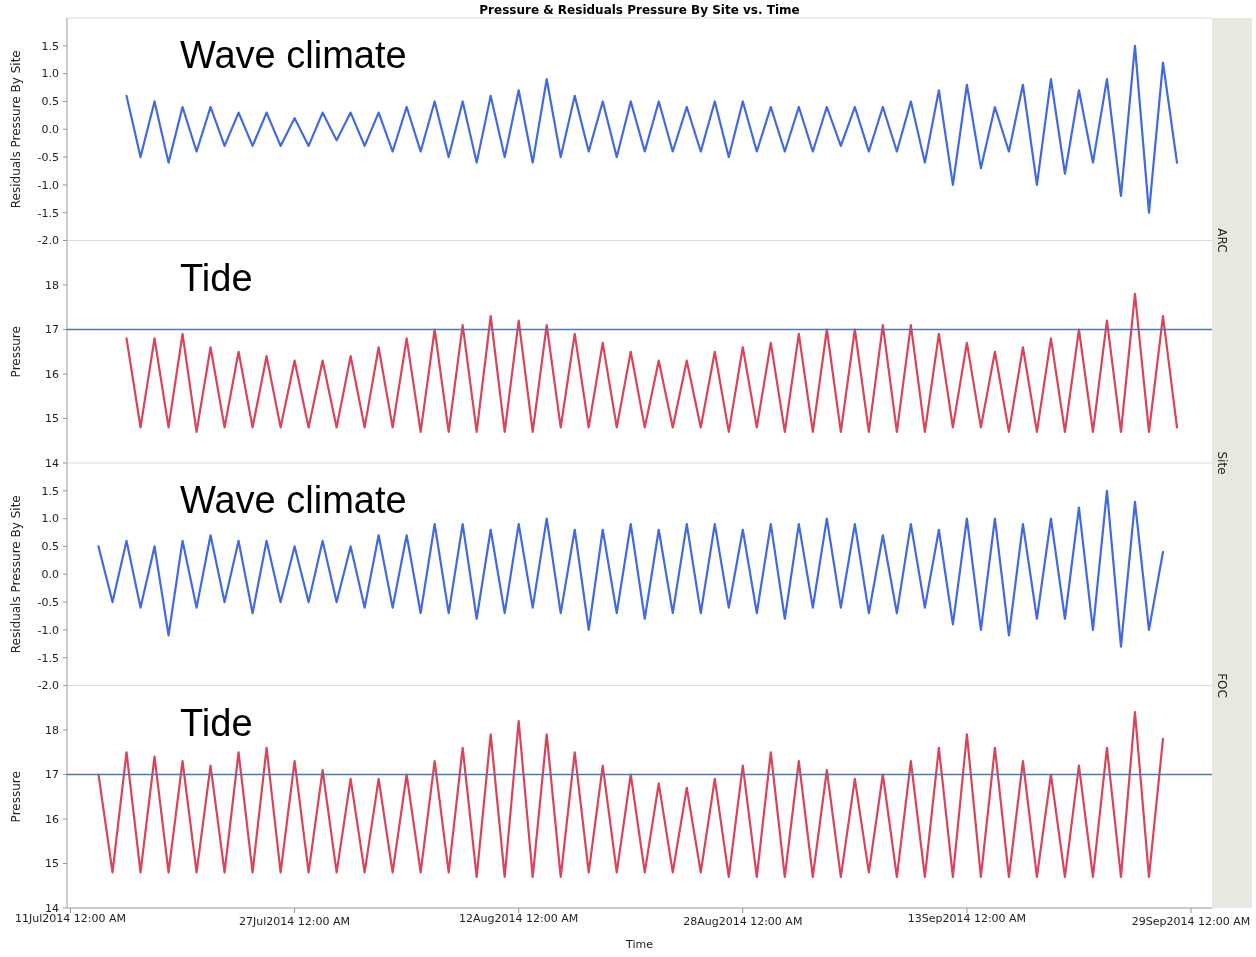 The height and width of the screenshot is (957, 1256). Describe the element at coordinates (1222, 685) in the screenshot. I see `text: FOC` at that location.